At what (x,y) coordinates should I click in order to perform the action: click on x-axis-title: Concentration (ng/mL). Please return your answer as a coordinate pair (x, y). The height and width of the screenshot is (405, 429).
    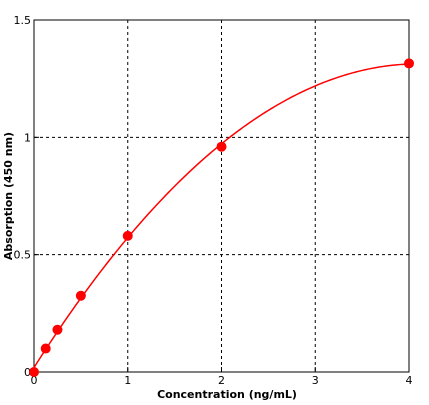
    Looking at the image, I should click on (227, 394).